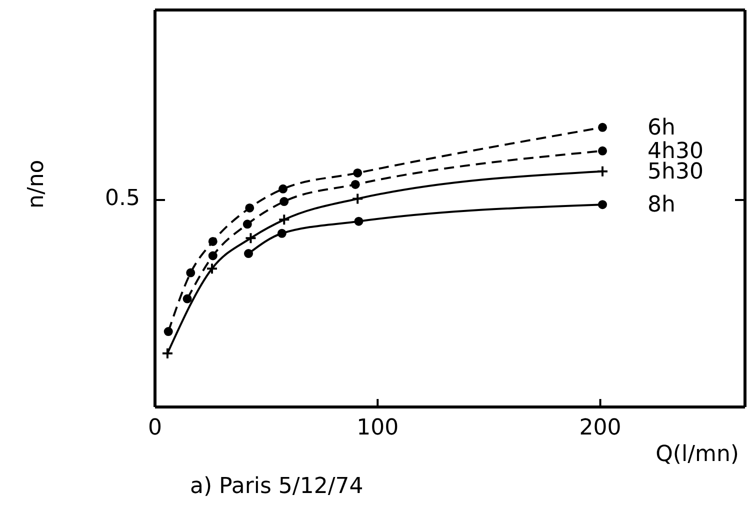 This screenshot has width=748, height=509. I want to click on y-axis-title: n/no, so click(36, 184).